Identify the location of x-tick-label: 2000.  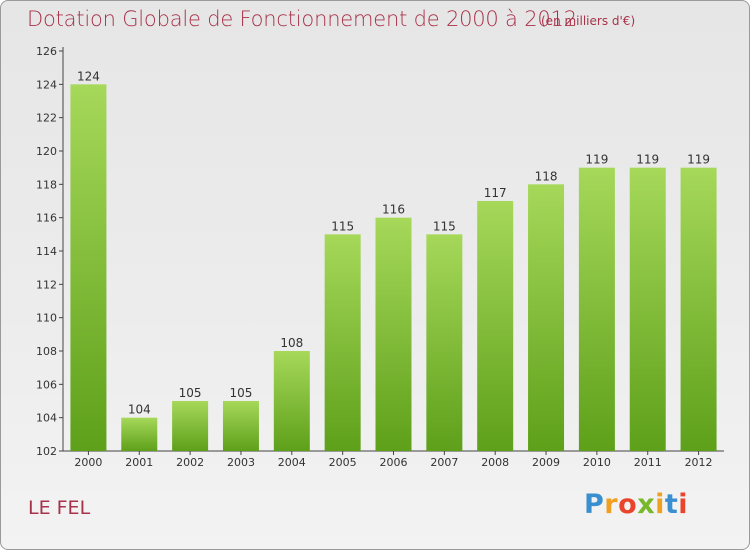
(88, 462).